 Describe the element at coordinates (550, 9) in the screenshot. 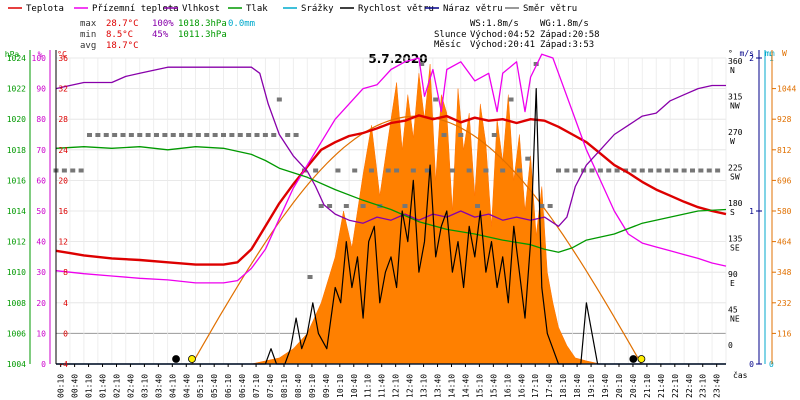

I see `legend-label: Směr větru` at that location.